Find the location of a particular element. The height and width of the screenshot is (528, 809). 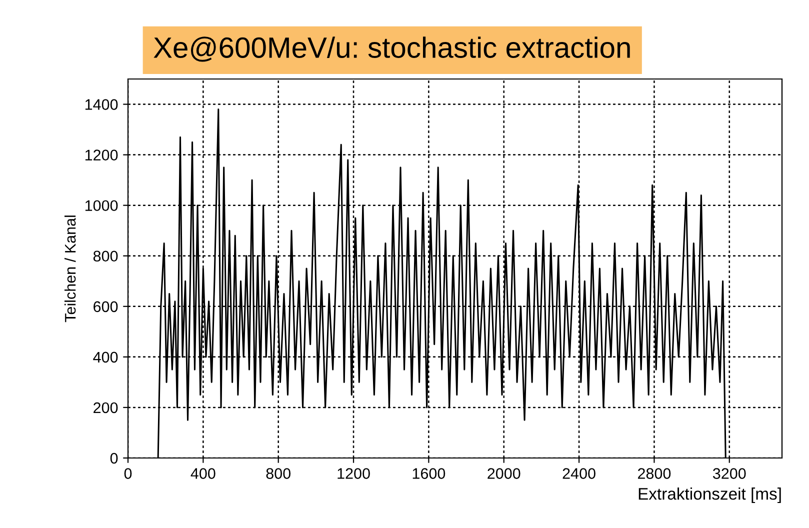

y-tick-label: 600 is located at coordinates (106, 306).